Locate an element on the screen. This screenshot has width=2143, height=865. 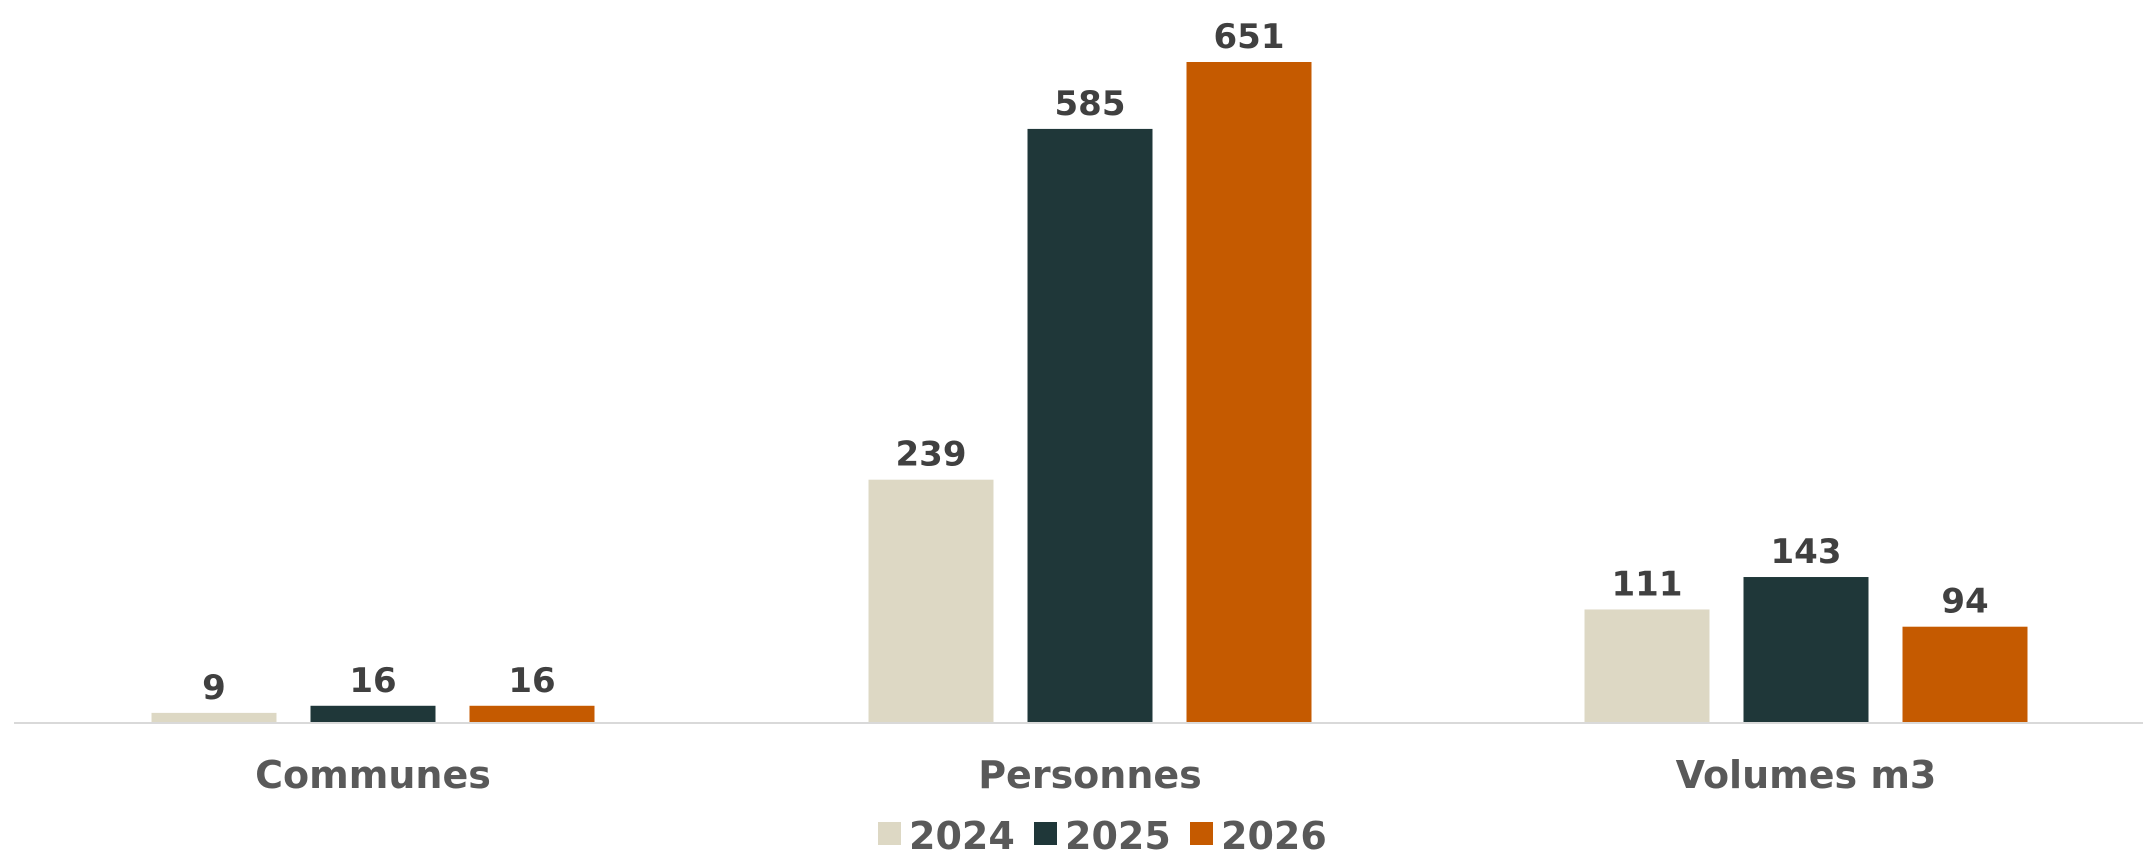
data-label-volumes-m3-2026: 94 is located at coordinates (1964, 602).